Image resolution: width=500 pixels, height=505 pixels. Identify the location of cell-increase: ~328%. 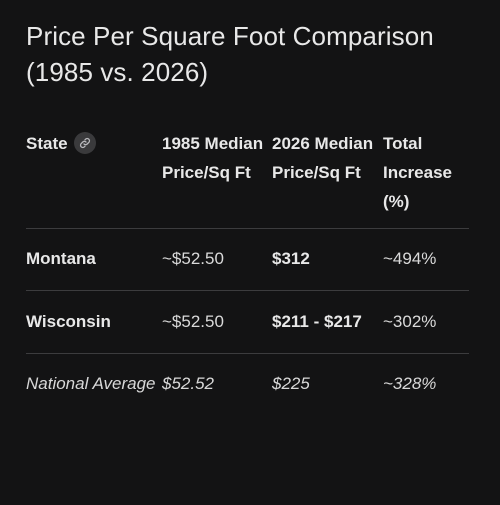
(410, 383).